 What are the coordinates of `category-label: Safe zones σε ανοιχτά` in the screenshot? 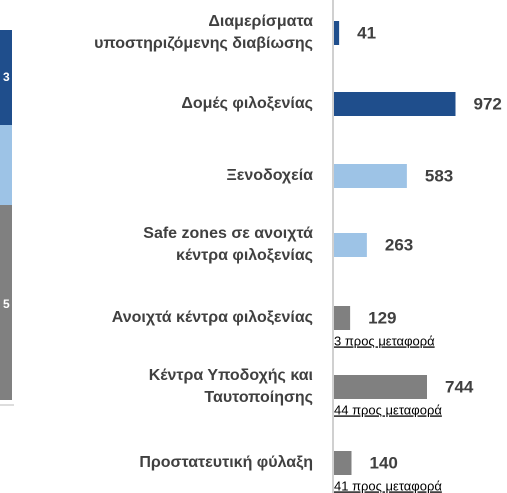 It's located at (228, 233).